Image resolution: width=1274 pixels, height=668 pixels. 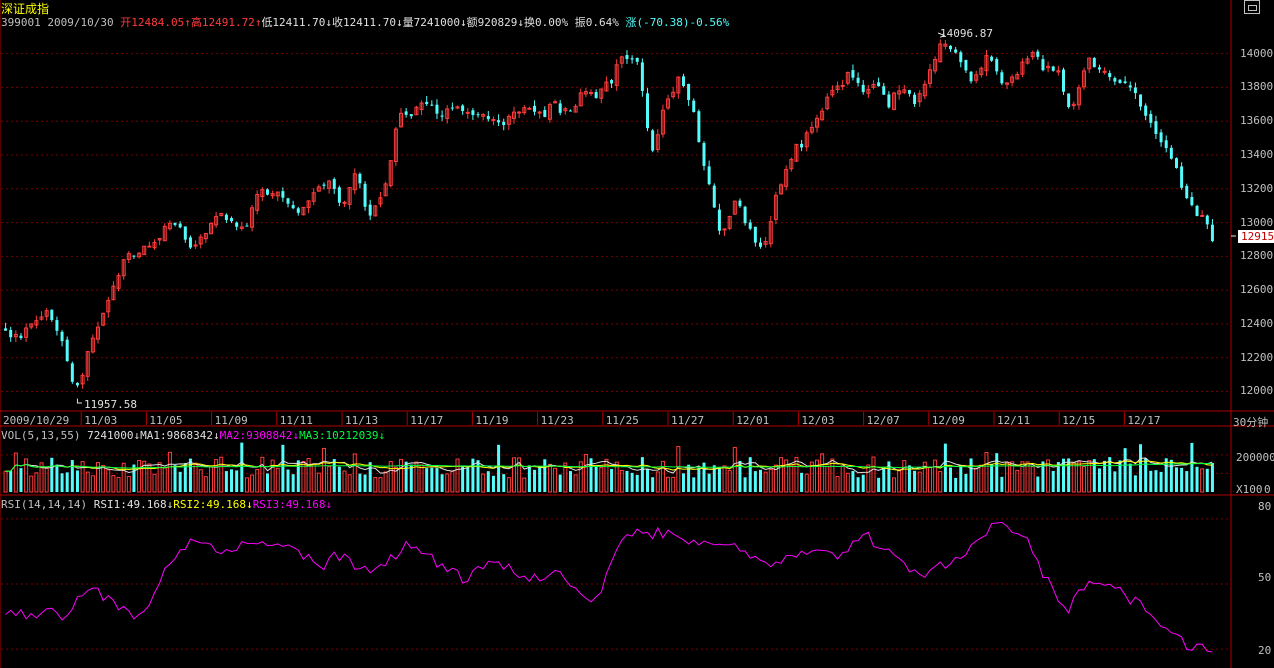 What do you see at coordinates (1014, 420) in the screenshot?
I see `date-tick-label: 12/11` at bounding box center [1014, 420].